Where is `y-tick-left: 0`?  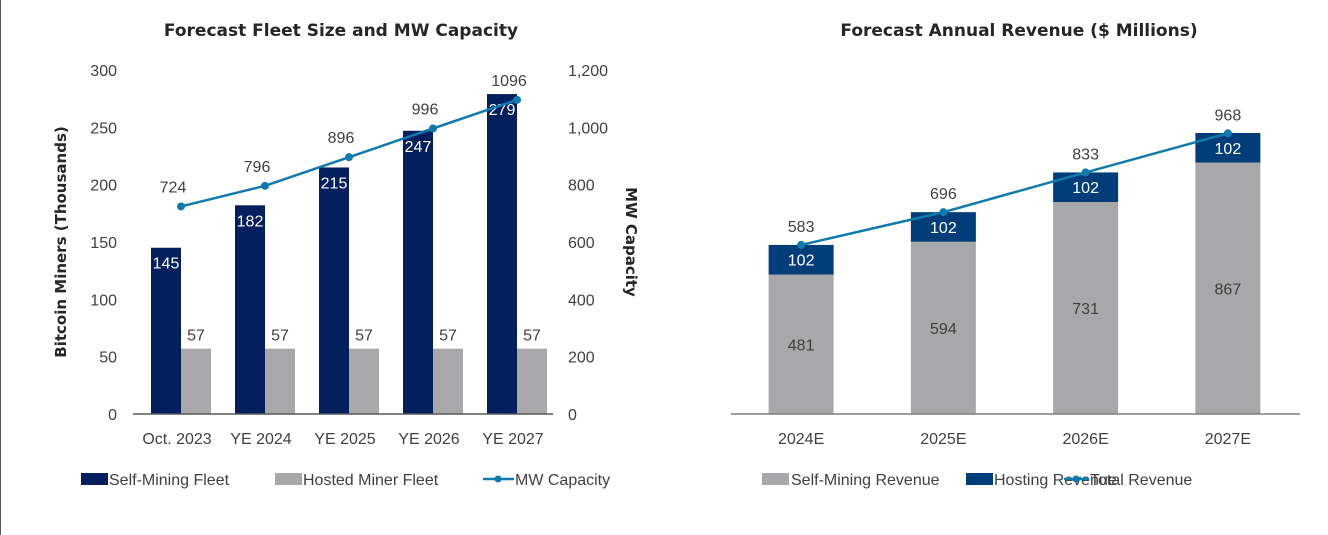 y-tick-left: 0 is located at coordinates (112, 415).